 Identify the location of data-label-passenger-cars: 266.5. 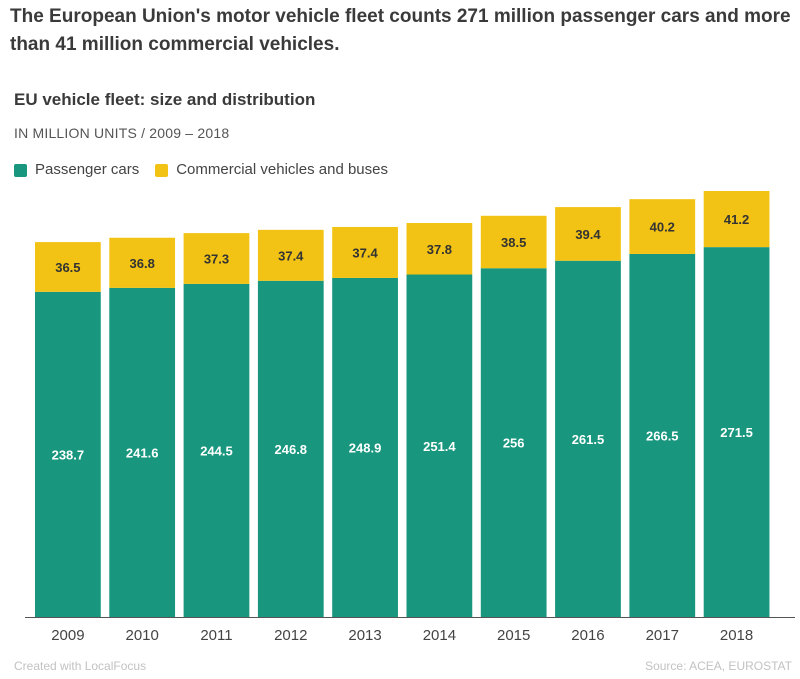
(662, 435).